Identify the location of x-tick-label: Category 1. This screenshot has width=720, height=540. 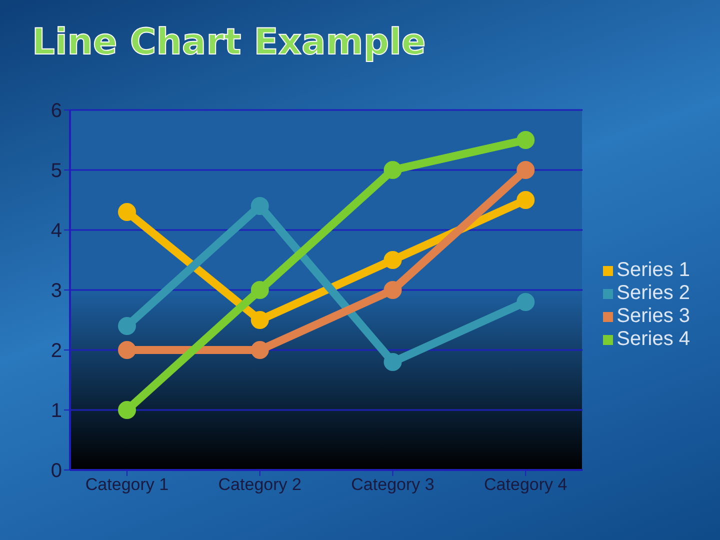
(127, 484).